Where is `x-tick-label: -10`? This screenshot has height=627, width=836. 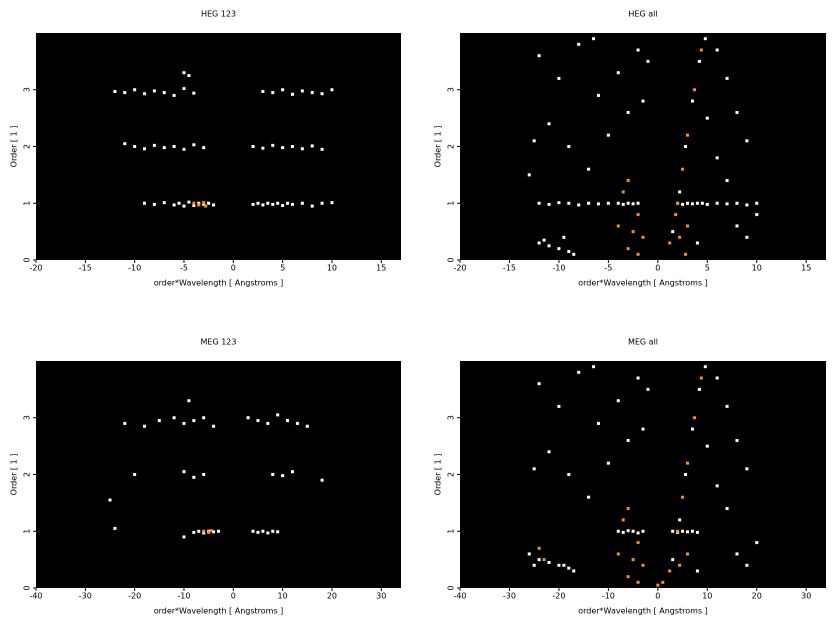
x-tick-label: -10 is located at coordinates (183, 596).